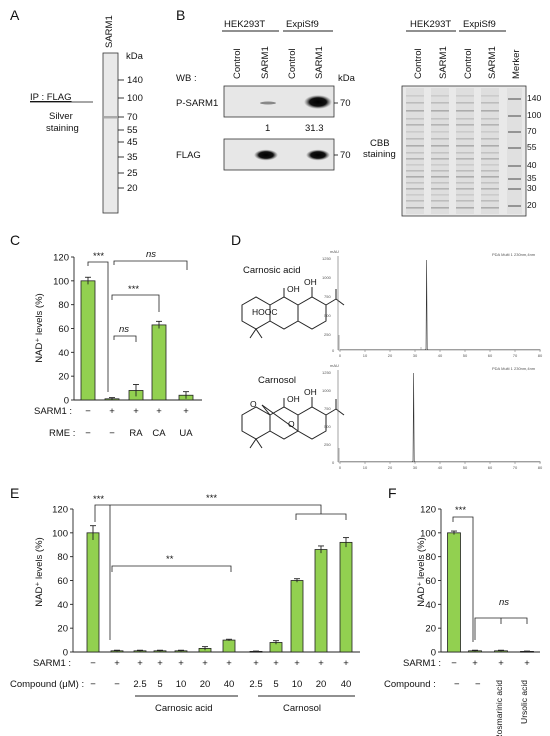 Image resolution: width=550 pixels, height=736 pixels. Describe the element at coordinates (465, 467) in the screenshot. I see `xtick-label: 50` at that location.